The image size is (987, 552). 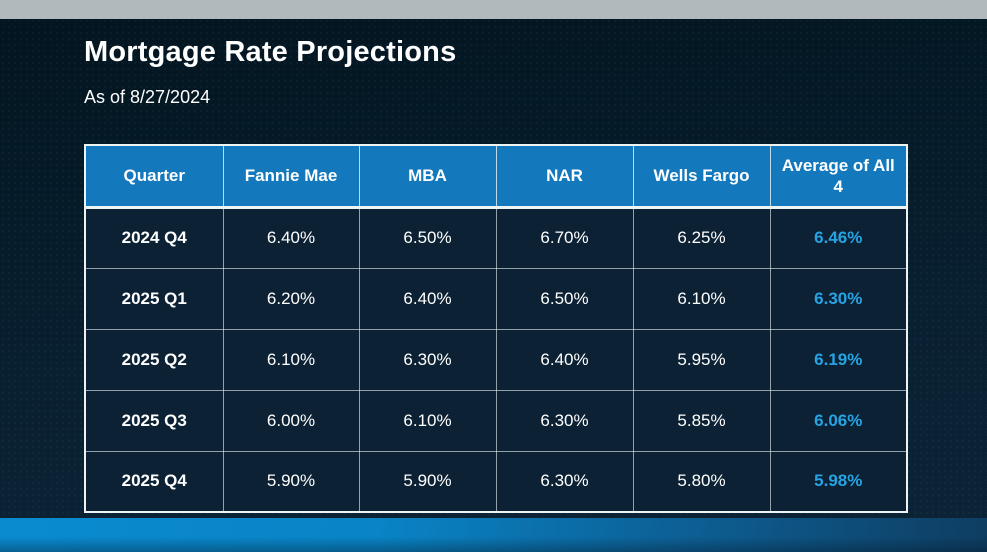 What do you see at coordinates (838, 420) in the screenshot?
I see `average-cell: 6.06%` at bounding box center [838, 420].